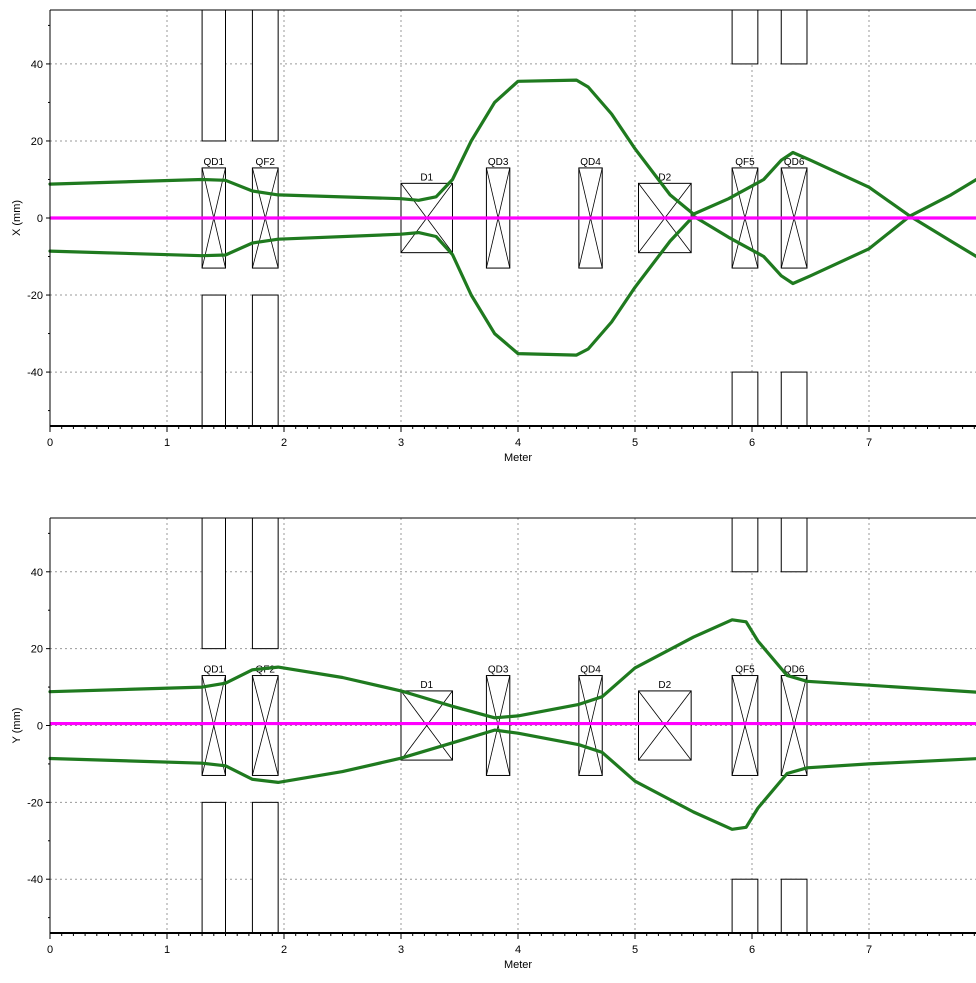 This screenshot has width=976, height=983. Describe the element at coordinates (512, 669) in the screenshot. I see `envelope-upper-line` at that location.